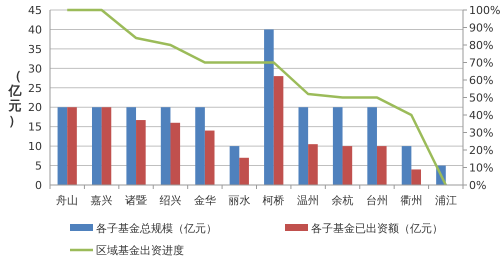 This screenshot has height=279, width=504. I want to click on legend-label: 区域基金出资进度, so click(140, 250).